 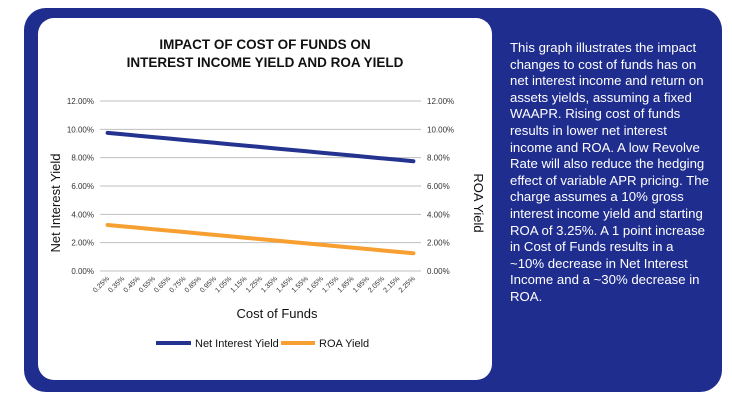 What do you see at coordinates (478, 202) in the screenshot?
I see `y-axis-right-label: ROA Yield` at bounding box center [478, 202].